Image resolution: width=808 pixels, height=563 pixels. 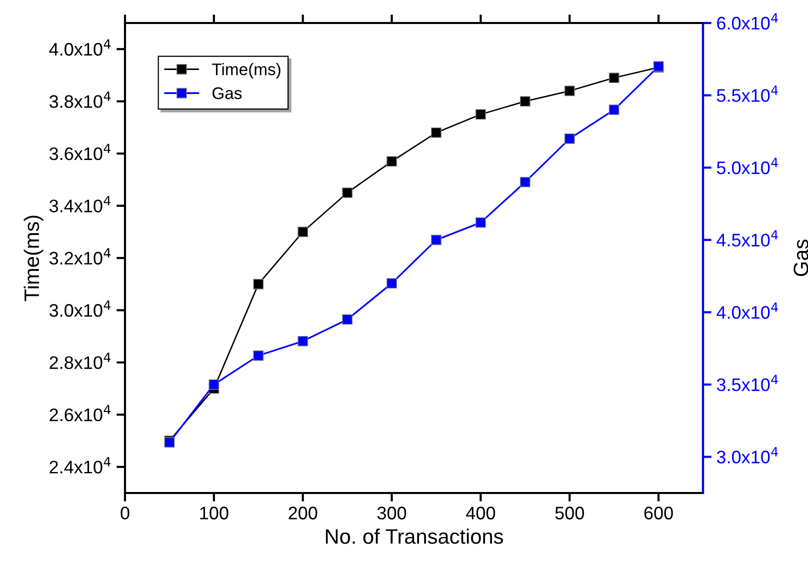 I want to click on y2-tick-label: 6.0x10$^{4}$, so click(x=747, y=21).